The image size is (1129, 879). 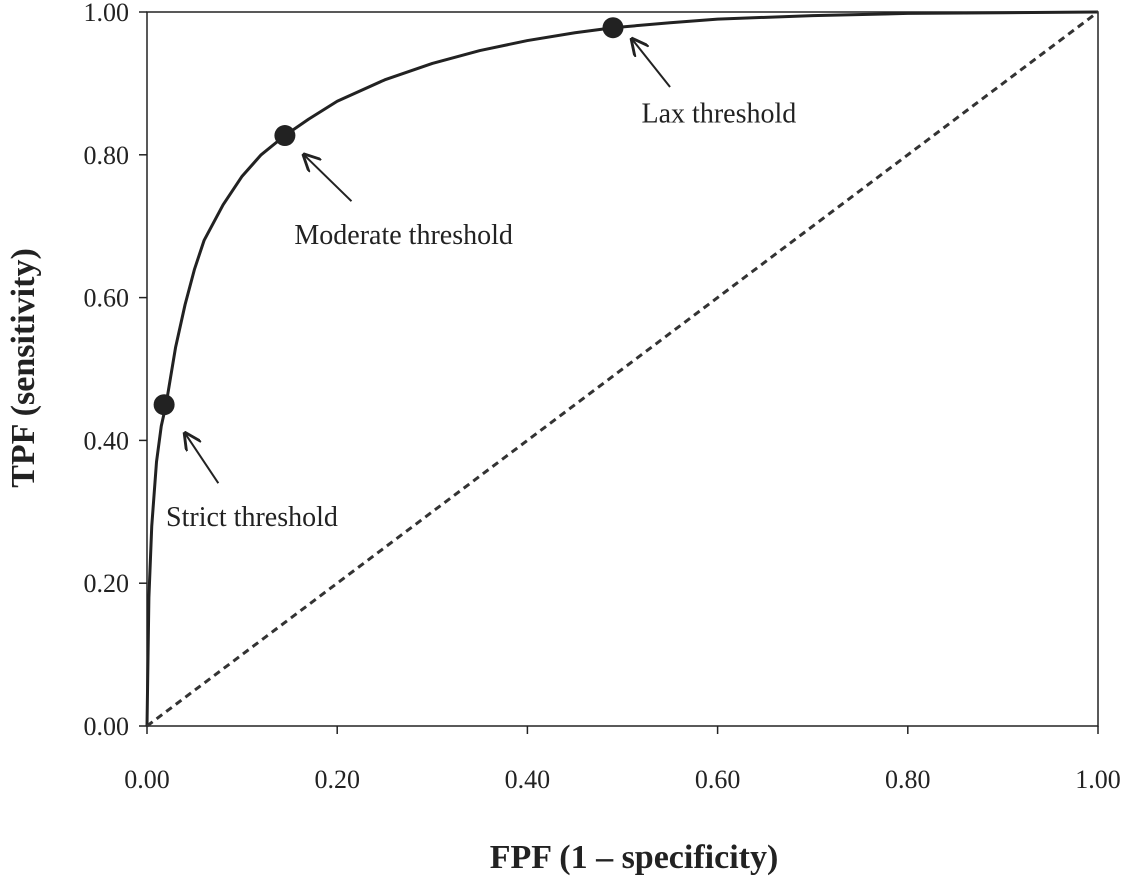 What do you see at coordinates (252, 517) in the screenshot?
I see `annotation-label: Strict threshold` at bounding box center [252, 517].